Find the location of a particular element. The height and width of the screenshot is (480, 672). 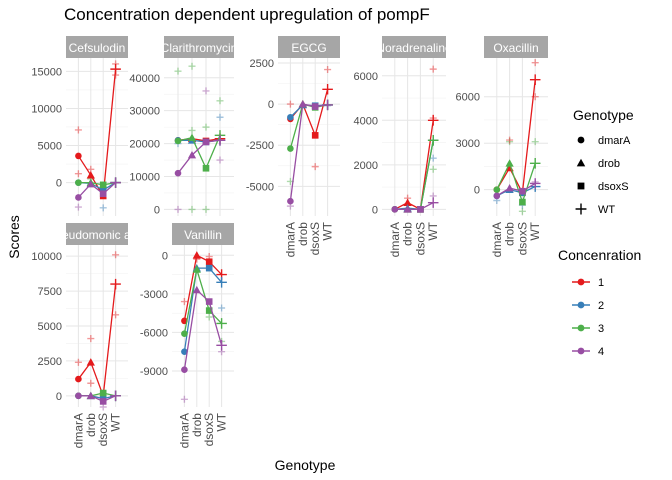

legend-label: drob is located at coordinates (609, 164).